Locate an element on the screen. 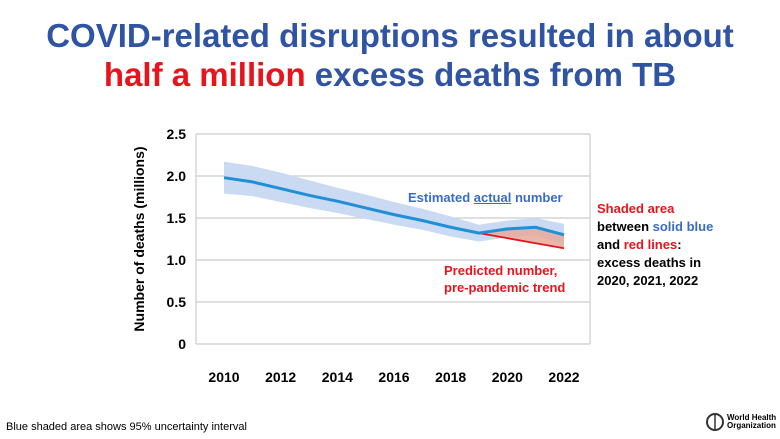  x-tick-label: 2014 is located at coordinates (337, 377).